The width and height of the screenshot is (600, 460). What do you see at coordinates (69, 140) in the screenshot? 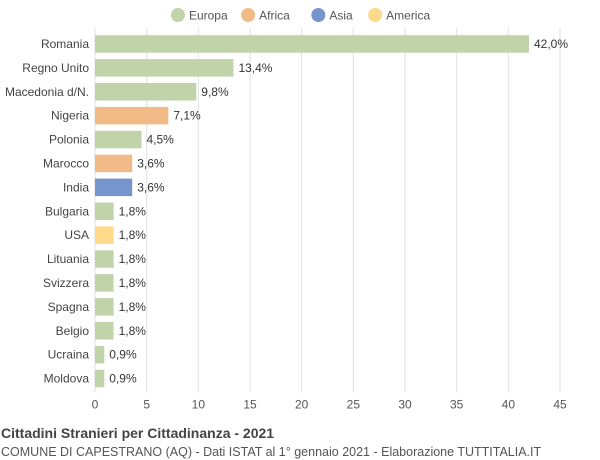
I see `category-label: Polonia` at bounding box center [69, 140].